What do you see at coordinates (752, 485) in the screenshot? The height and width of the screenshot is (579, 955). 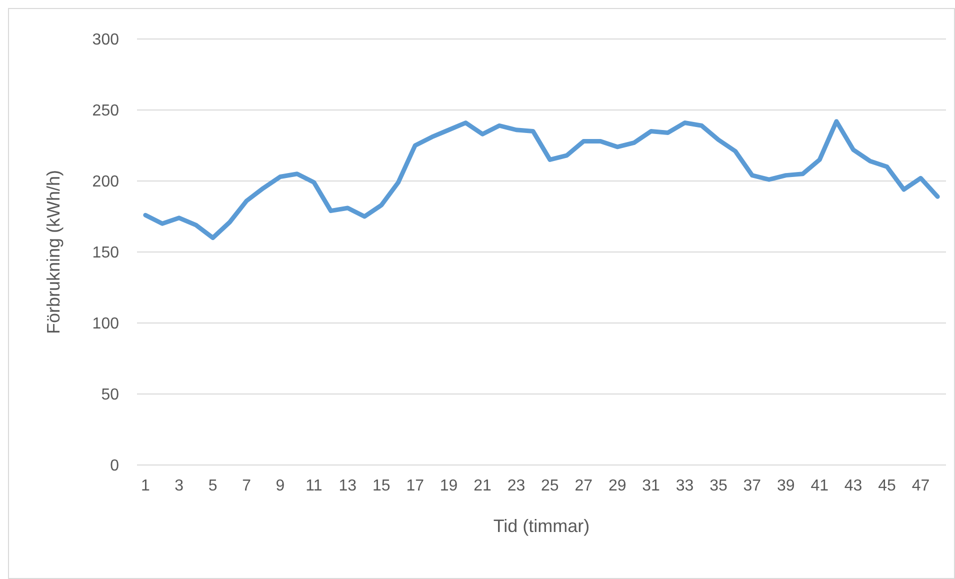 I see `x-tick-label: 37` at bounding box center [752, 485].